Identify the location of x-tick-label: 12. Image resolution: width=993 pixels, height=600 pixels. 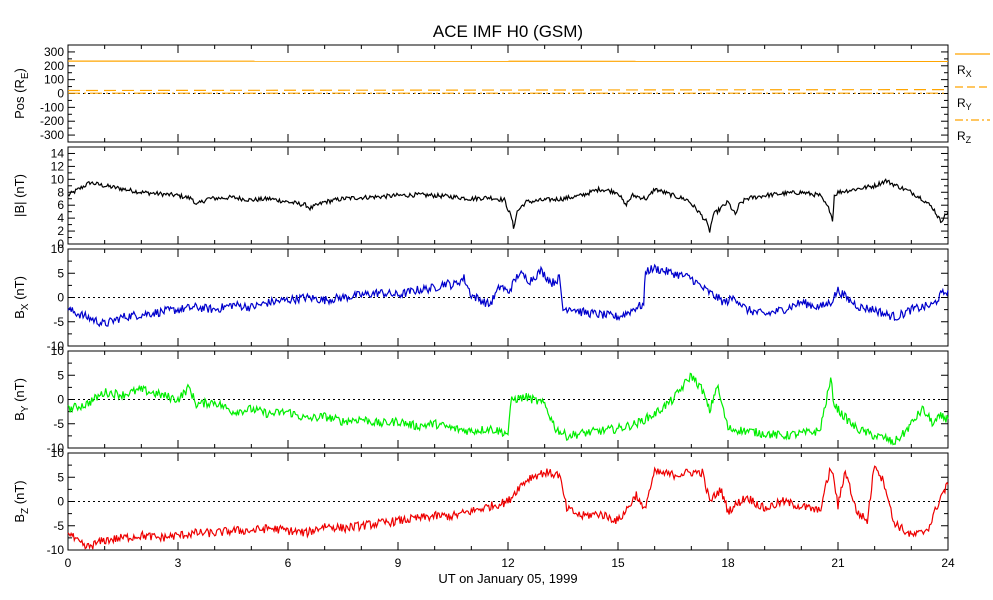
(508, 563).